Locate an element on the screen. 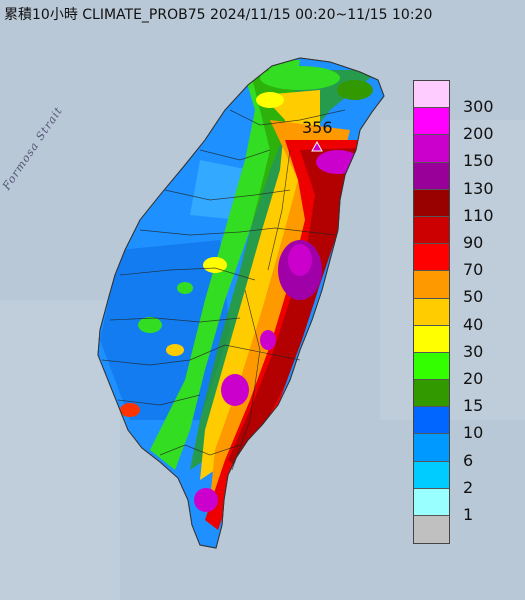 The height and width of the screenshot is (600, 525). legend-label: 200 is located at coordinates (478, 134).